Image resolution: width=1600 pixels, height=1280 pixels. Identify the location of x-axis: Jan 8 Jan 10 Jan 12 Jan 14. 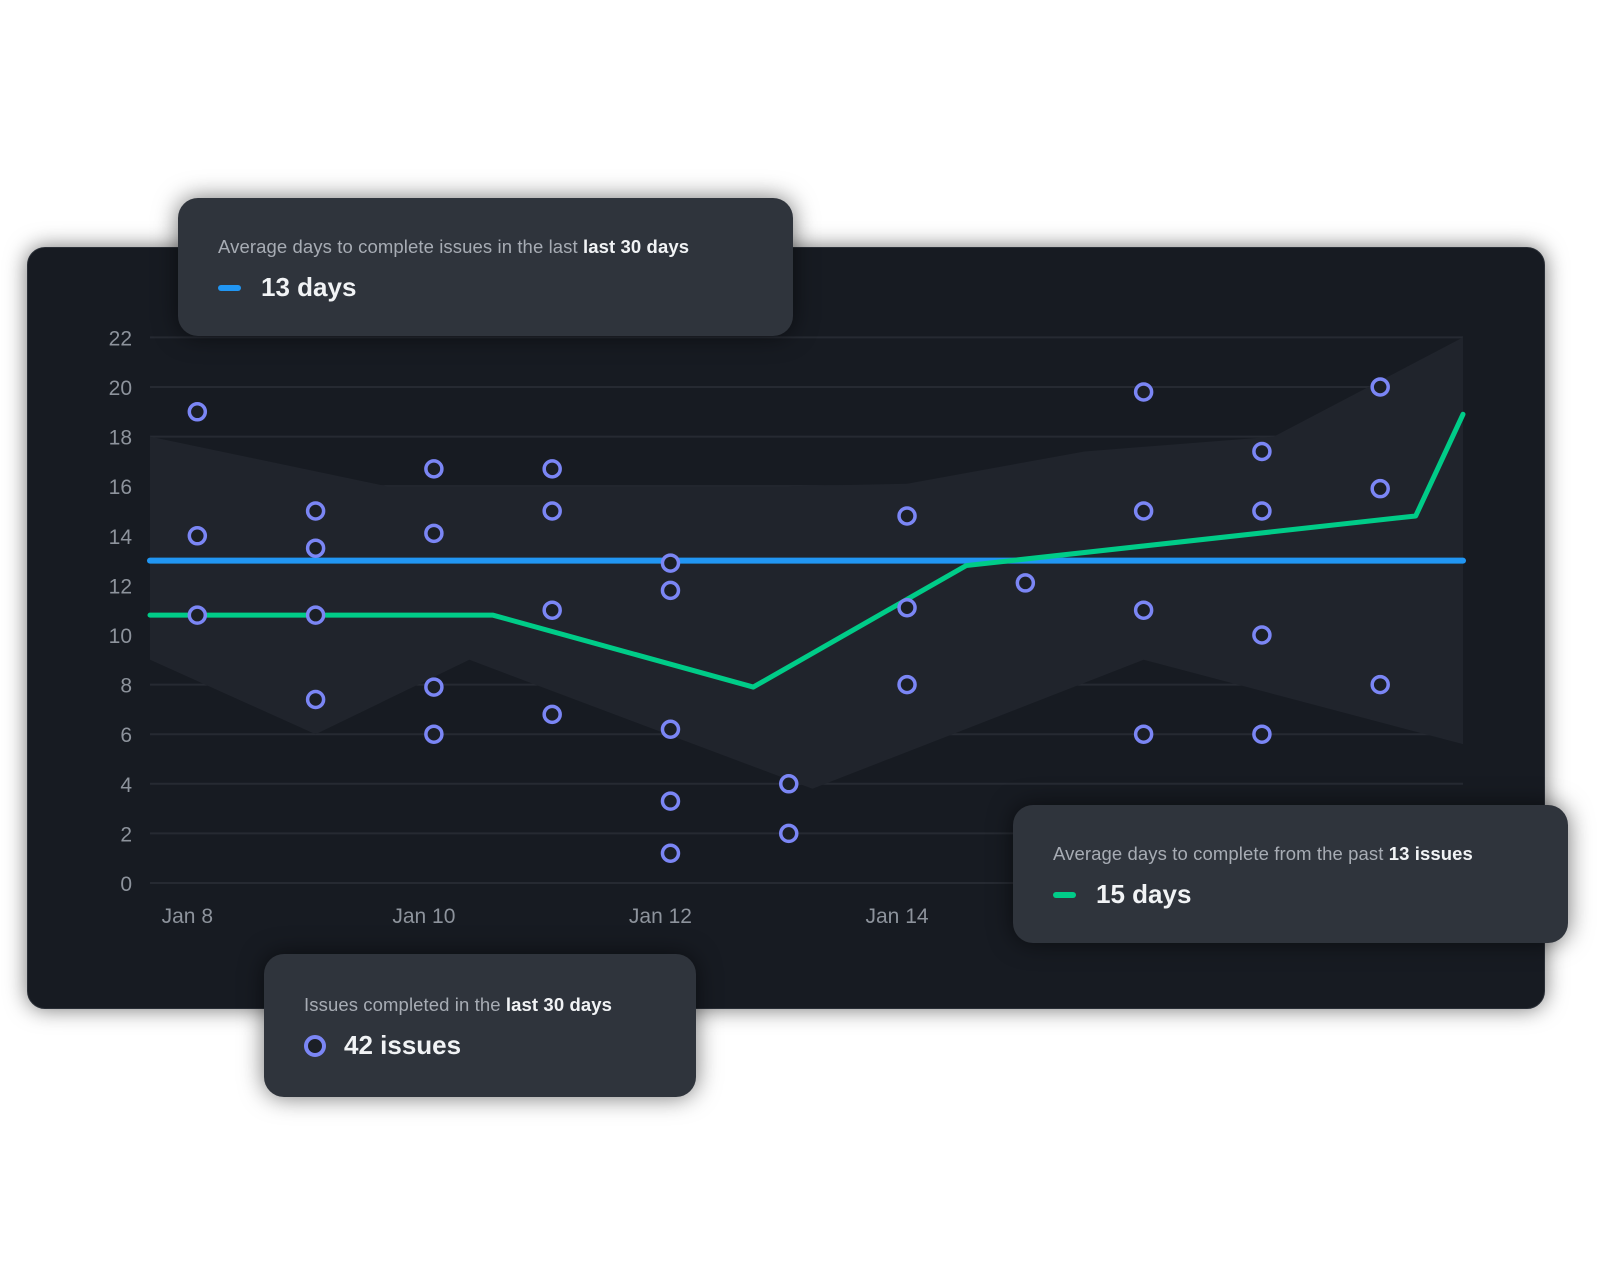
(545, 916).